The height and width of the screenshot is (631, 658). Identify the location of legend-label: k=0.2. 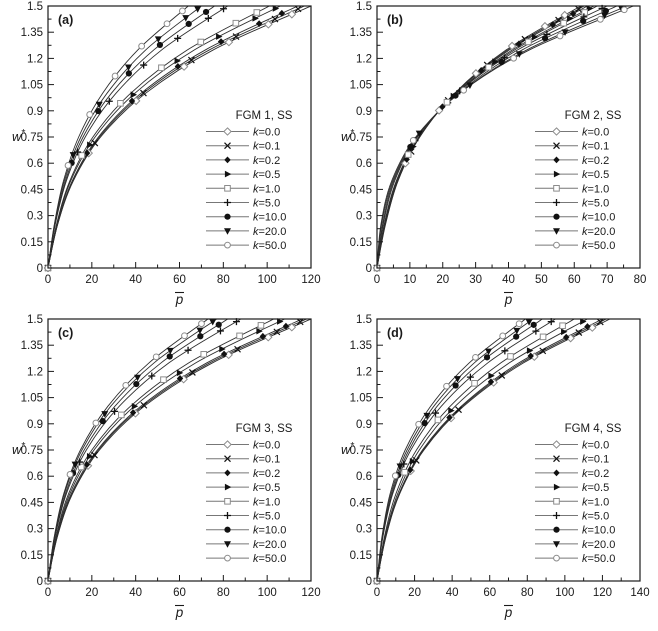
(266, 161).